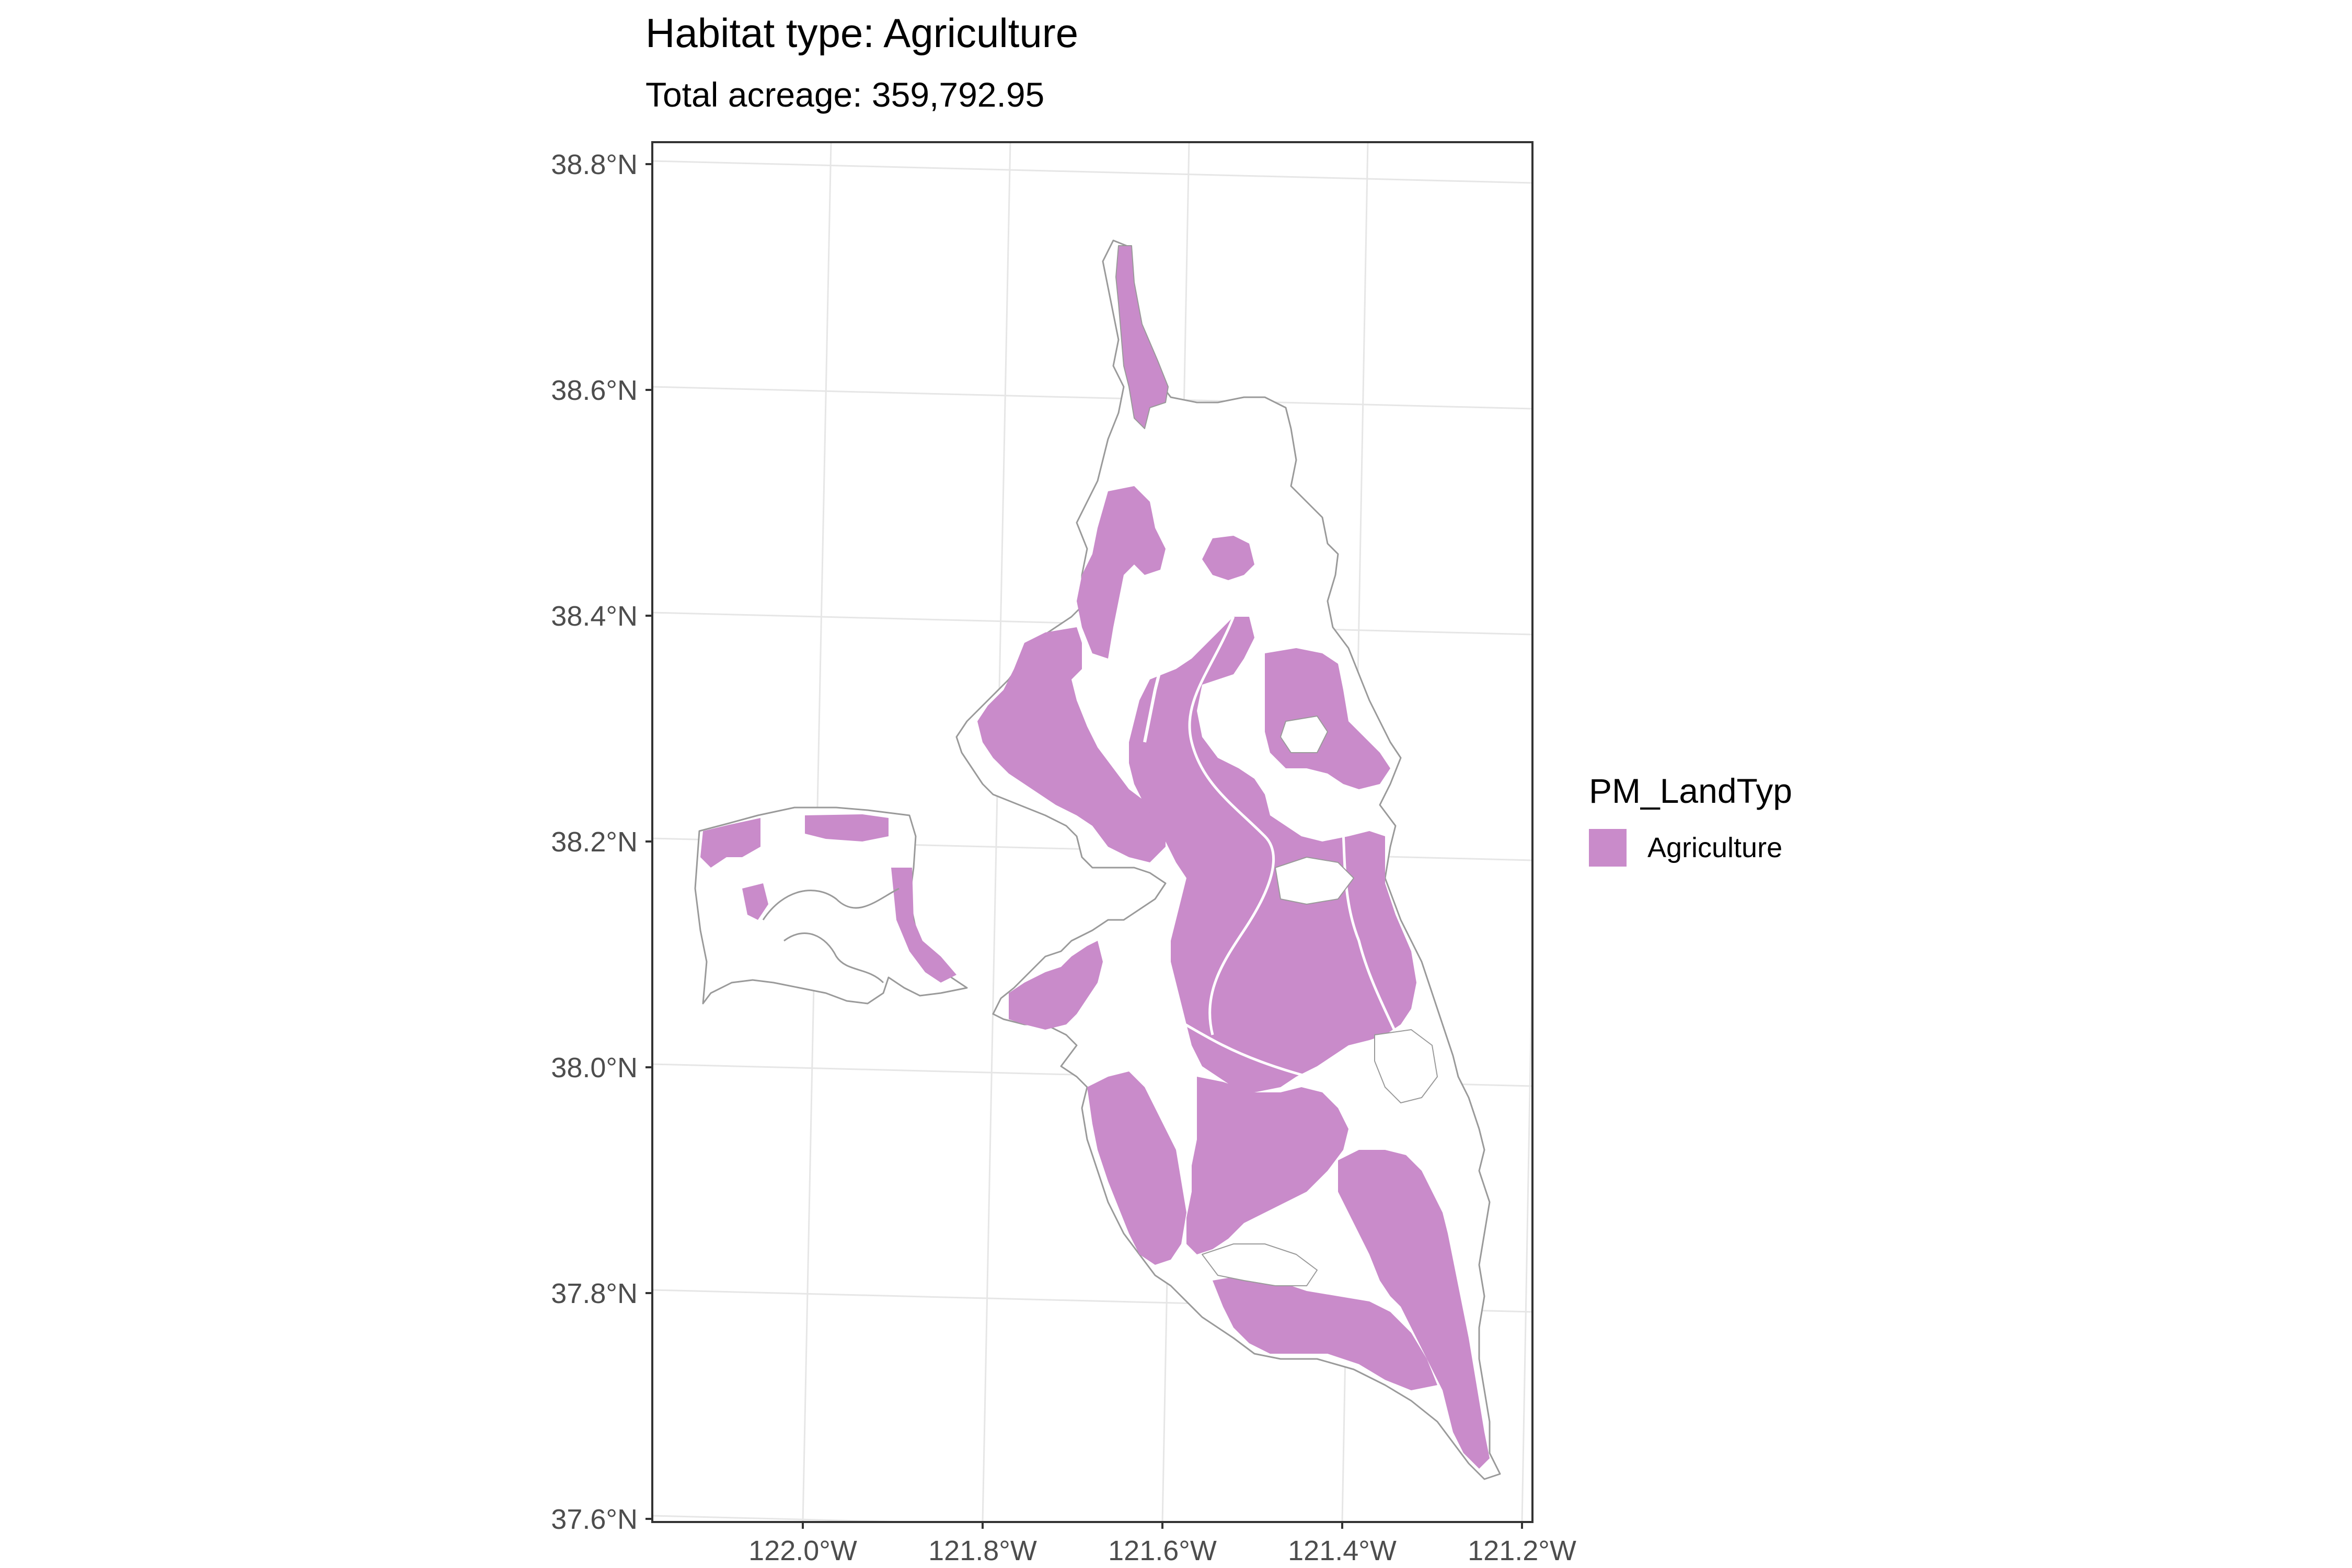 The image size is (2352, 1568). I want to click on region-hole-south, so click(1260, 1264).